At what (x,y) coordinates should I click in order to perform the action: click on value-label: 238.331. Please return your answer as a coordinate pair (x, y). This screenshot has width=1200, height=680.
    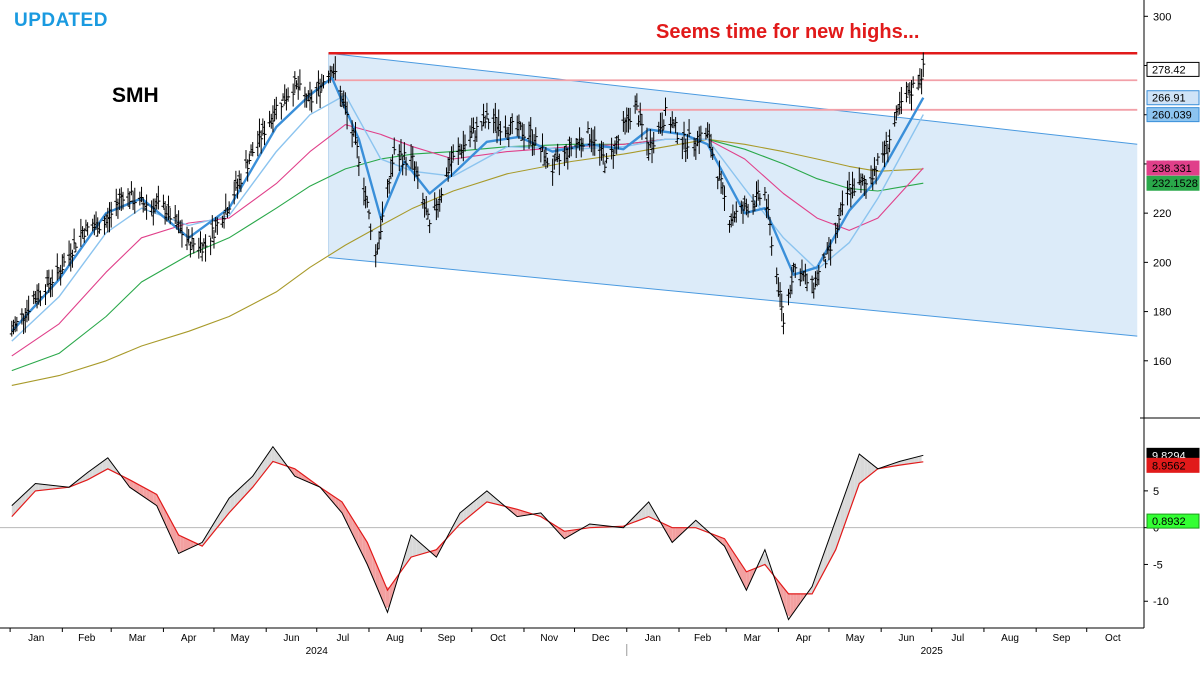
    Looking at the image, I should click on (1173, 168).